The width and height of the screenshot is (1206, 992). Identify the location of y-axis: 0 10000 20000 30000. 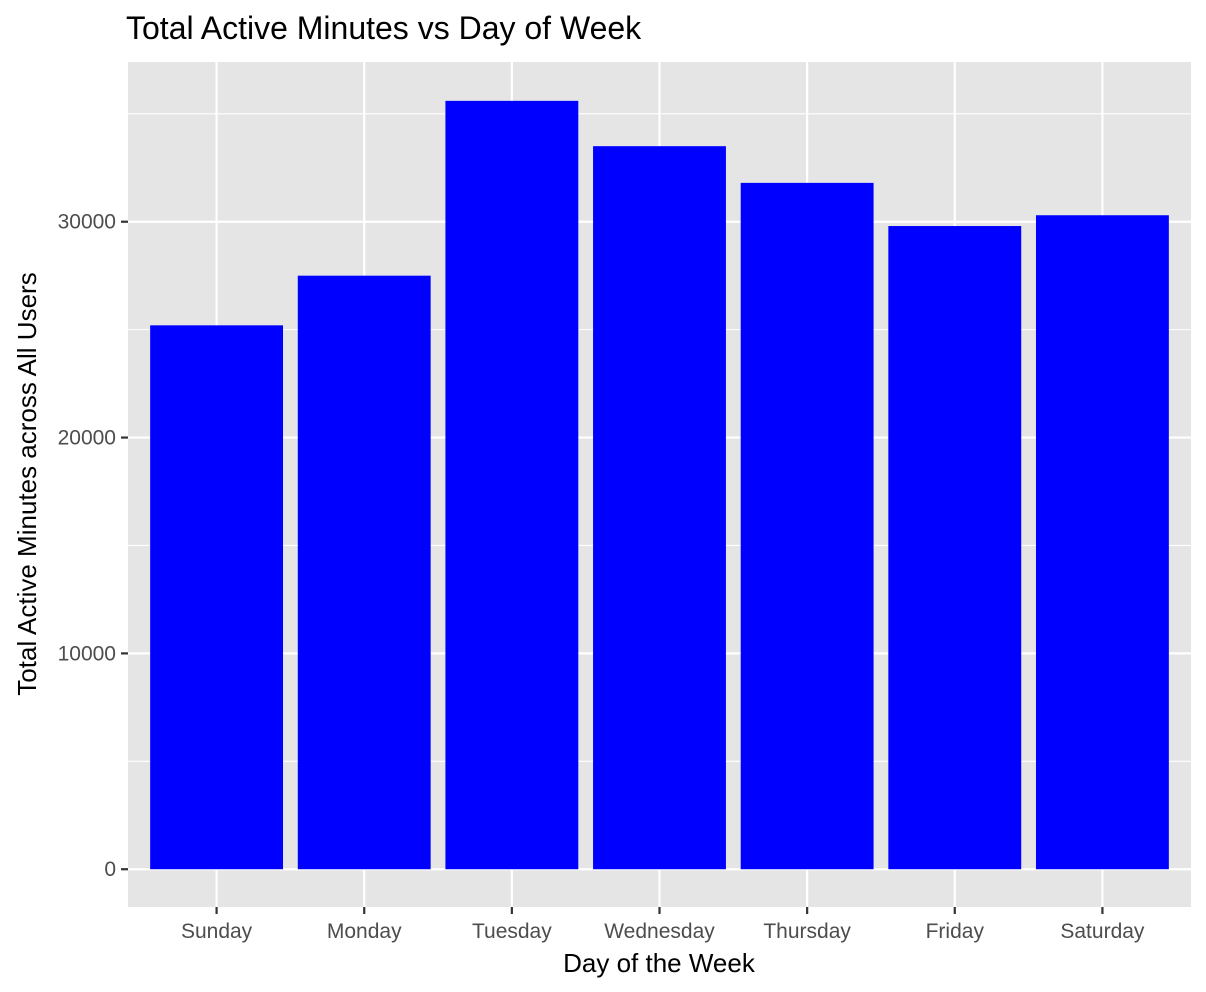
(93, 546).